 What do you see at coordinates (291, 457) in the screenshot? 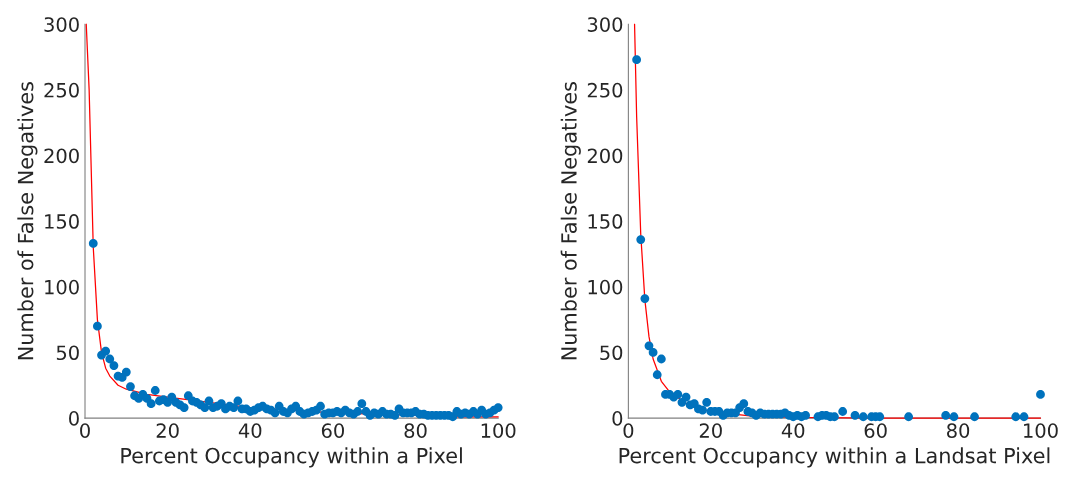
I see `x-axis-title: Percent Occupancy within a Pixel` at bounding box center [291, 457].